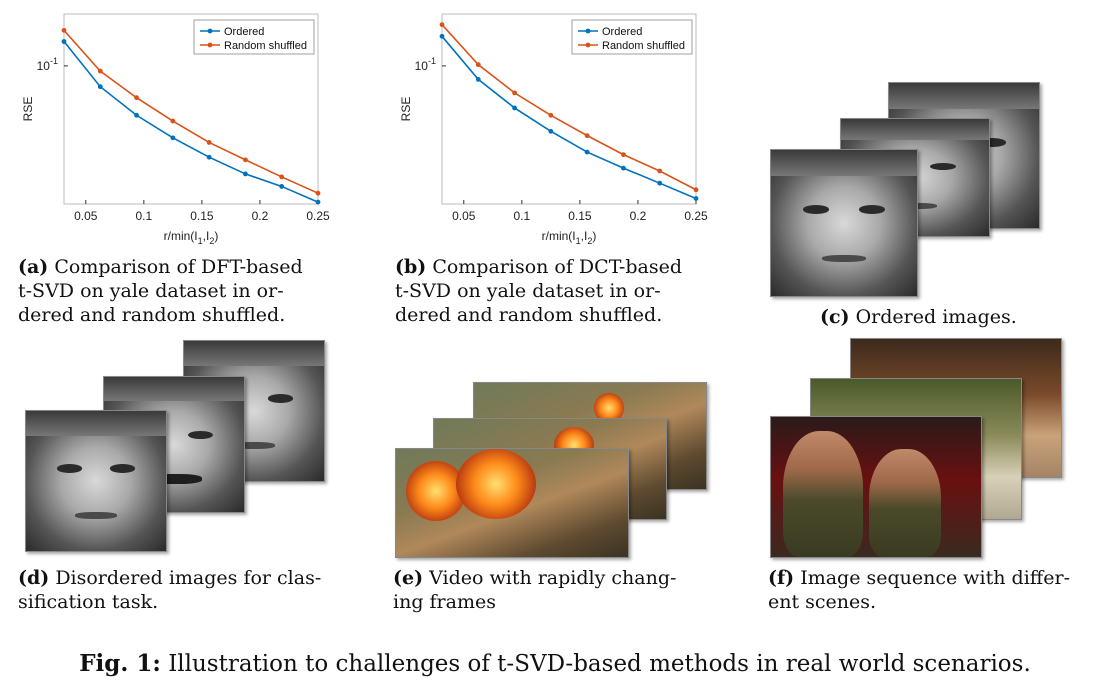 This screenshot has width=1110, height=685. Describe the element at coordinates (188, 578) in the screenshot. I see `caption-d-line-1: Disordered images for clas-` at that location.